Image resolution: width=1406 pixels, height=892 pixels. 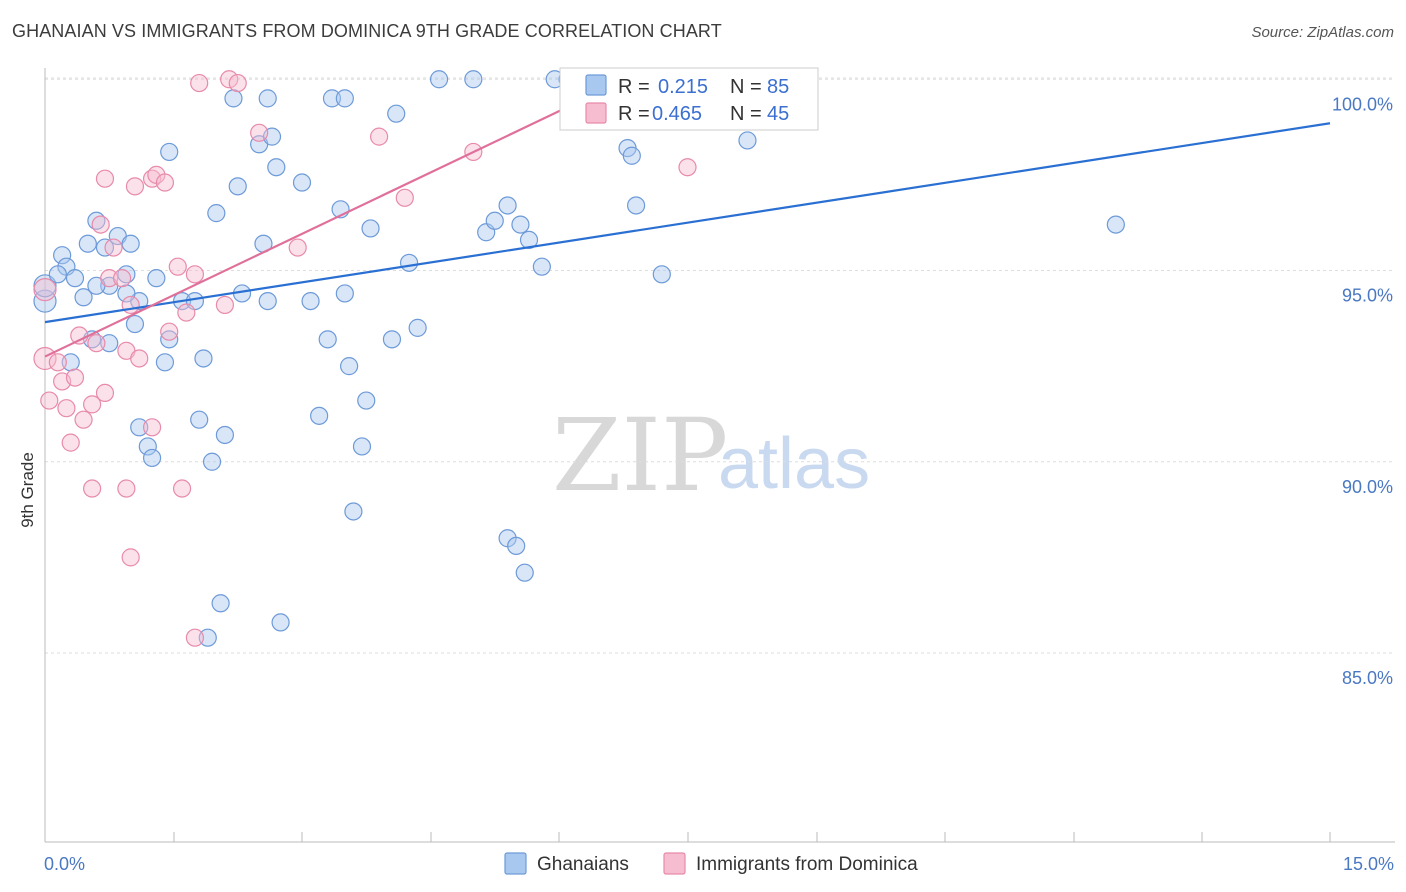 I want to click on stats-n-value-2: 45, so click(x=778, y=114).